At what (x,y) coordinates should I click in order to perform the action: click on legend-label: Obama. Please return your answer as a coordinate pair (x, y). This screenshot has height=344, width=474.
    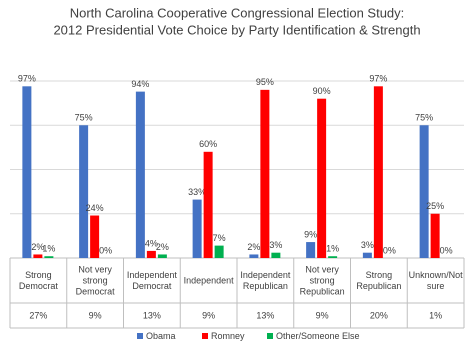
    Looking at the image, I should click on (161, 336).